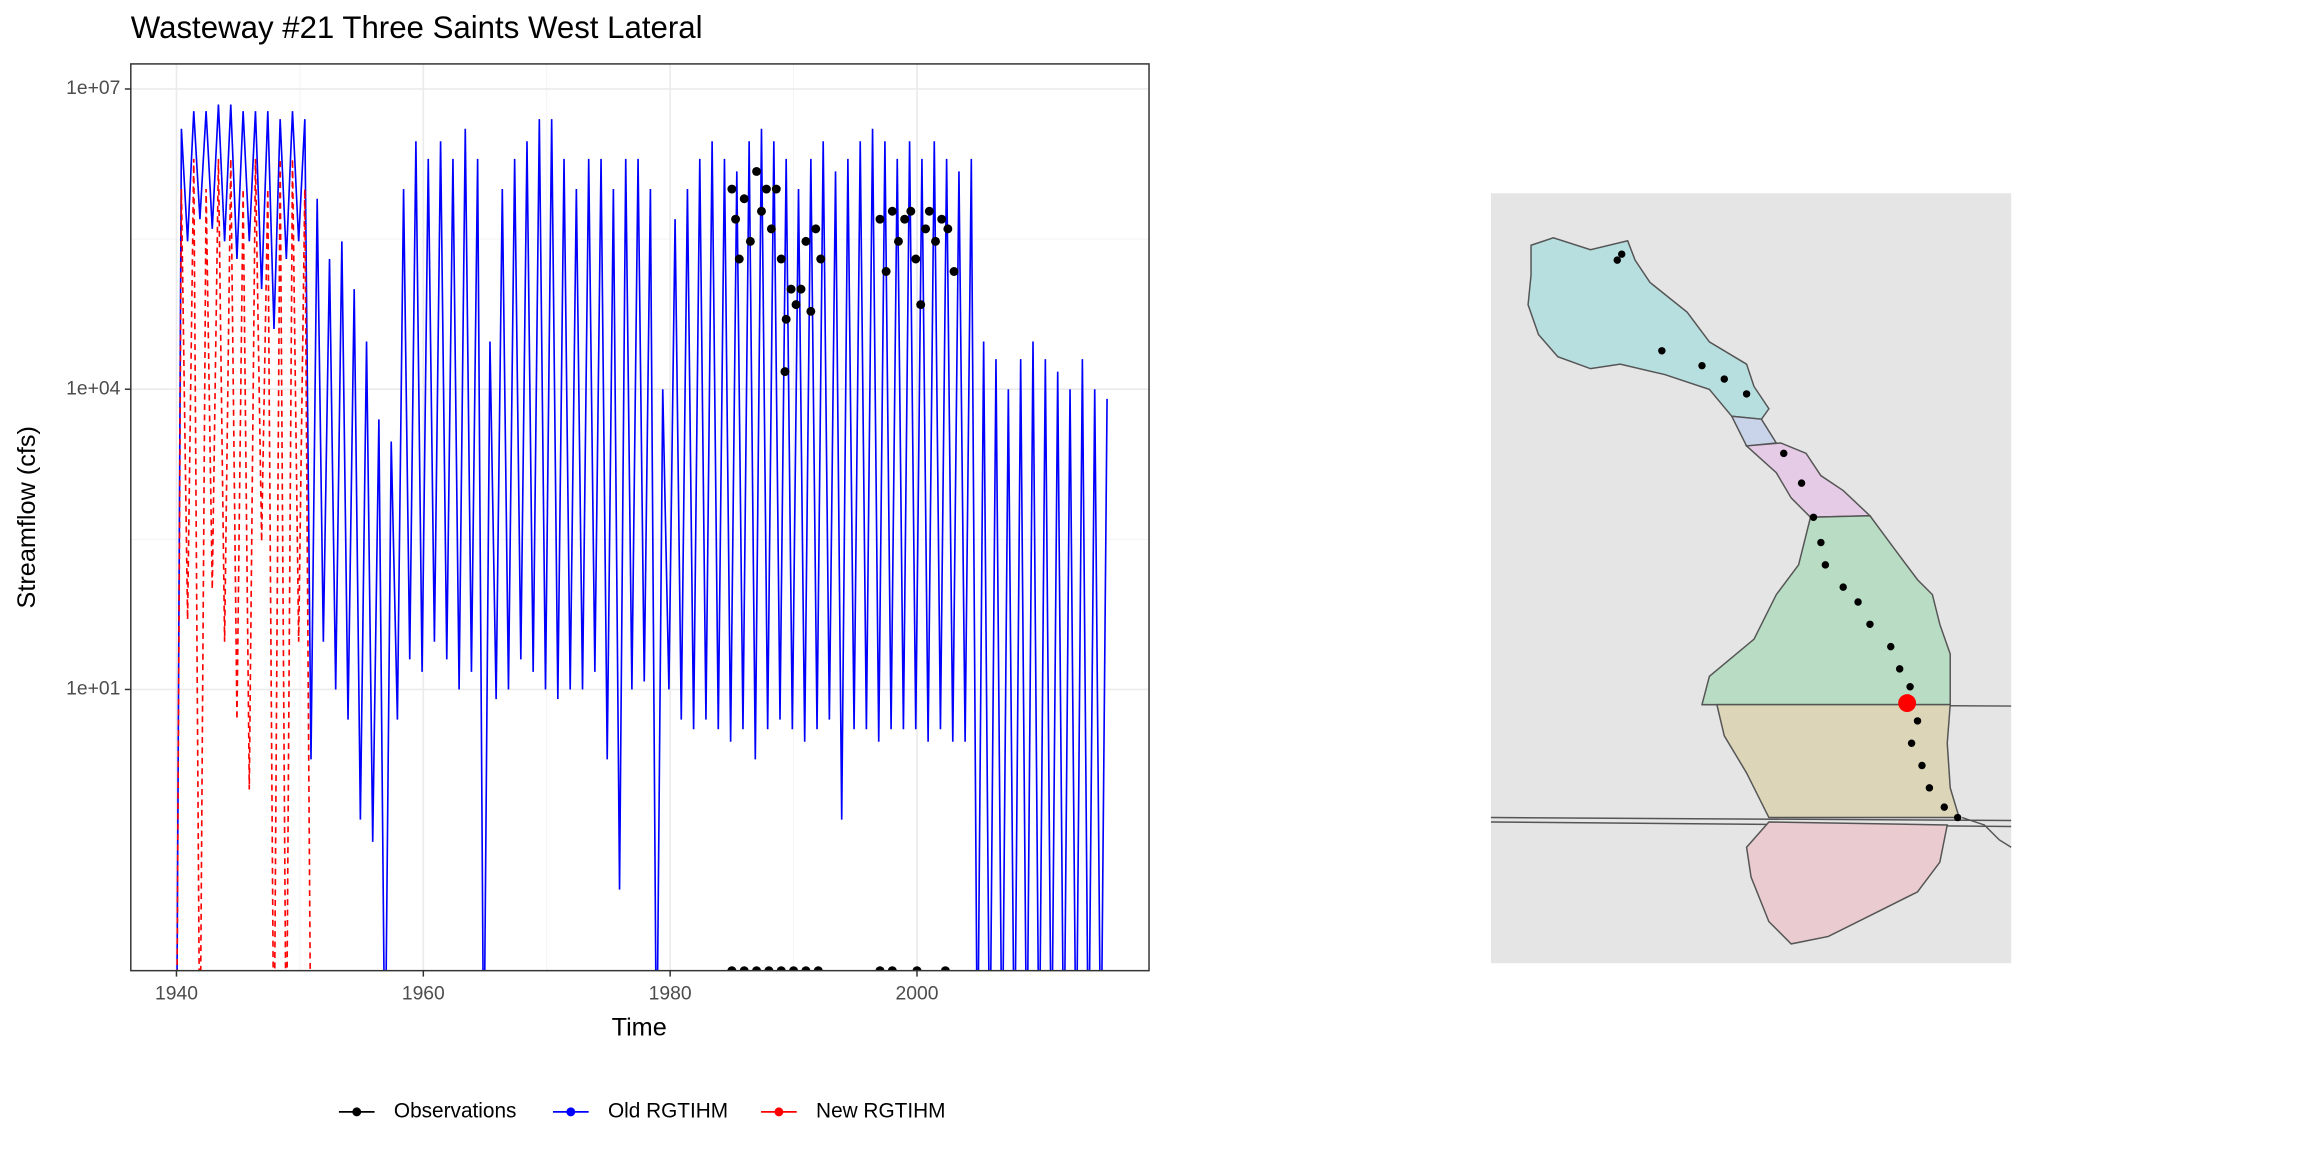 The height and width of the screenshot is (1152, 2304). What do you see at coordinates (93, 689) in the screenshot?
I see `y-tick-label: 1e+01` at bounding box center [93, 689].